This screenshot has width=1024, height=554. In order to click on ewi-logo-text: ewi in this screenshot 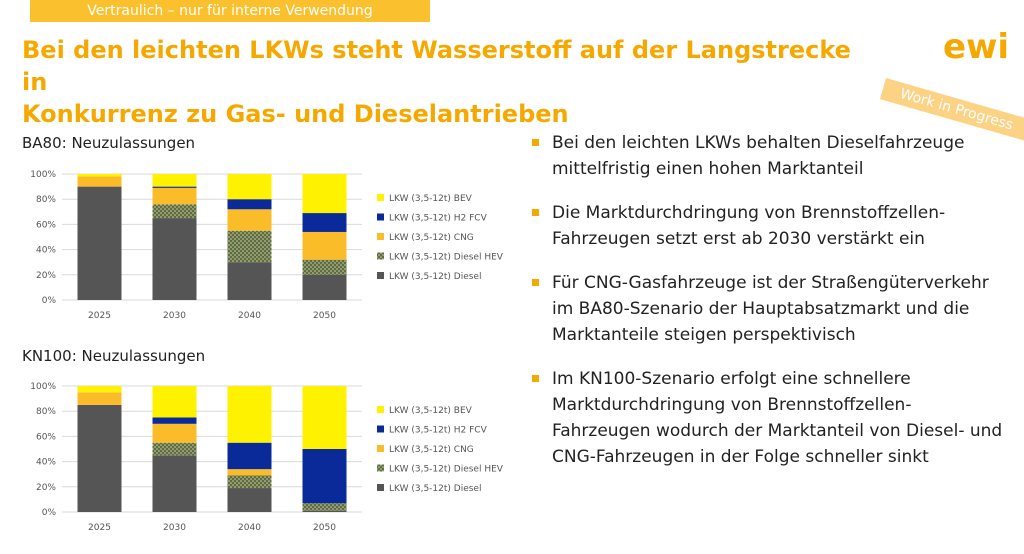, I will do `click(976, 47)`.